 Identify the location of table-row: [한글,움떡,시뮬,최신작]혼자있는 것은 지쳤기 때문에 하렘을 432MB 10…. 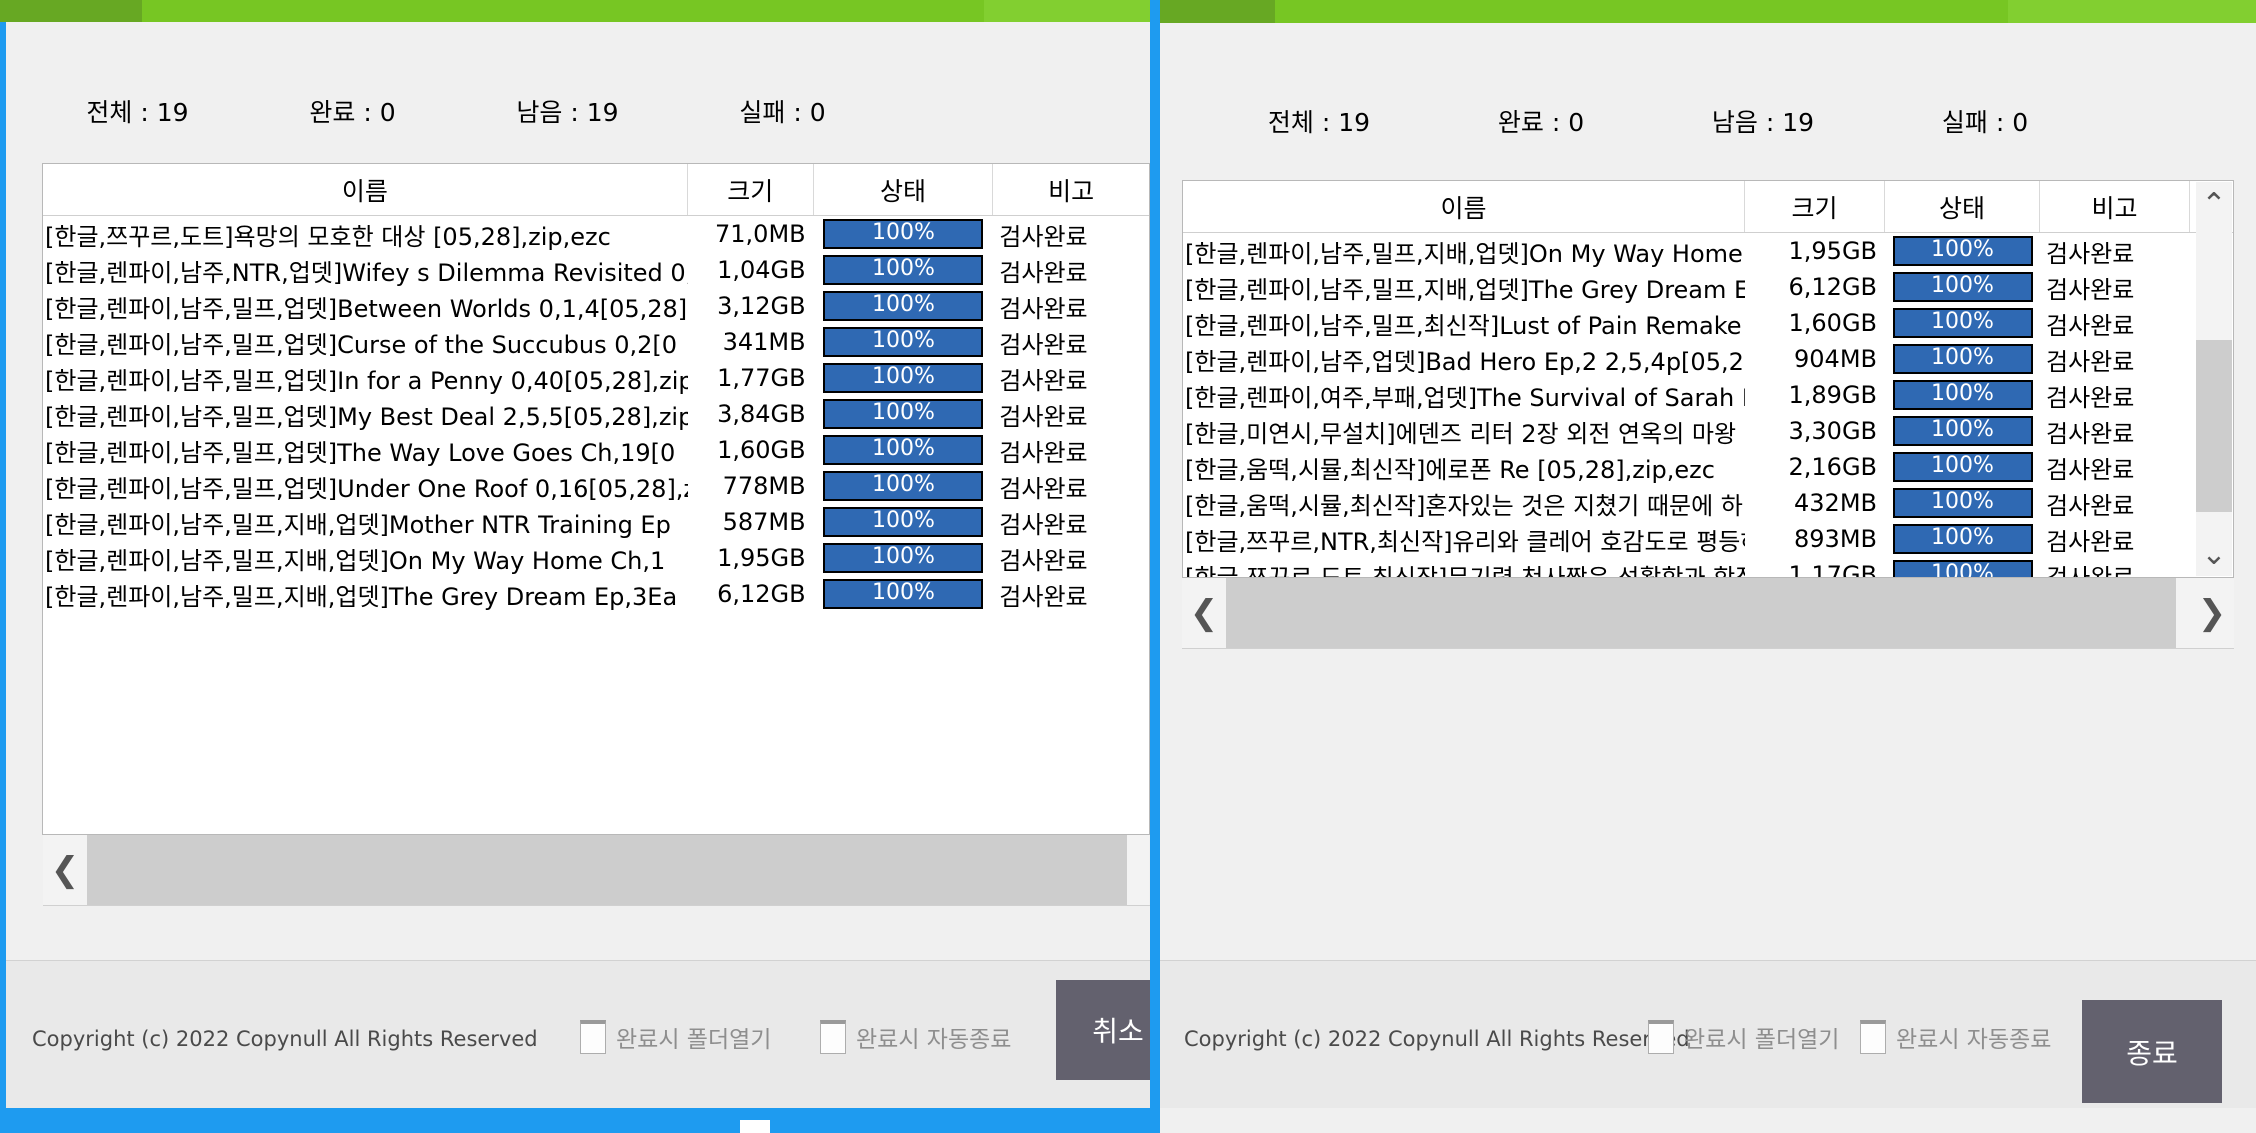
(1708, 503).